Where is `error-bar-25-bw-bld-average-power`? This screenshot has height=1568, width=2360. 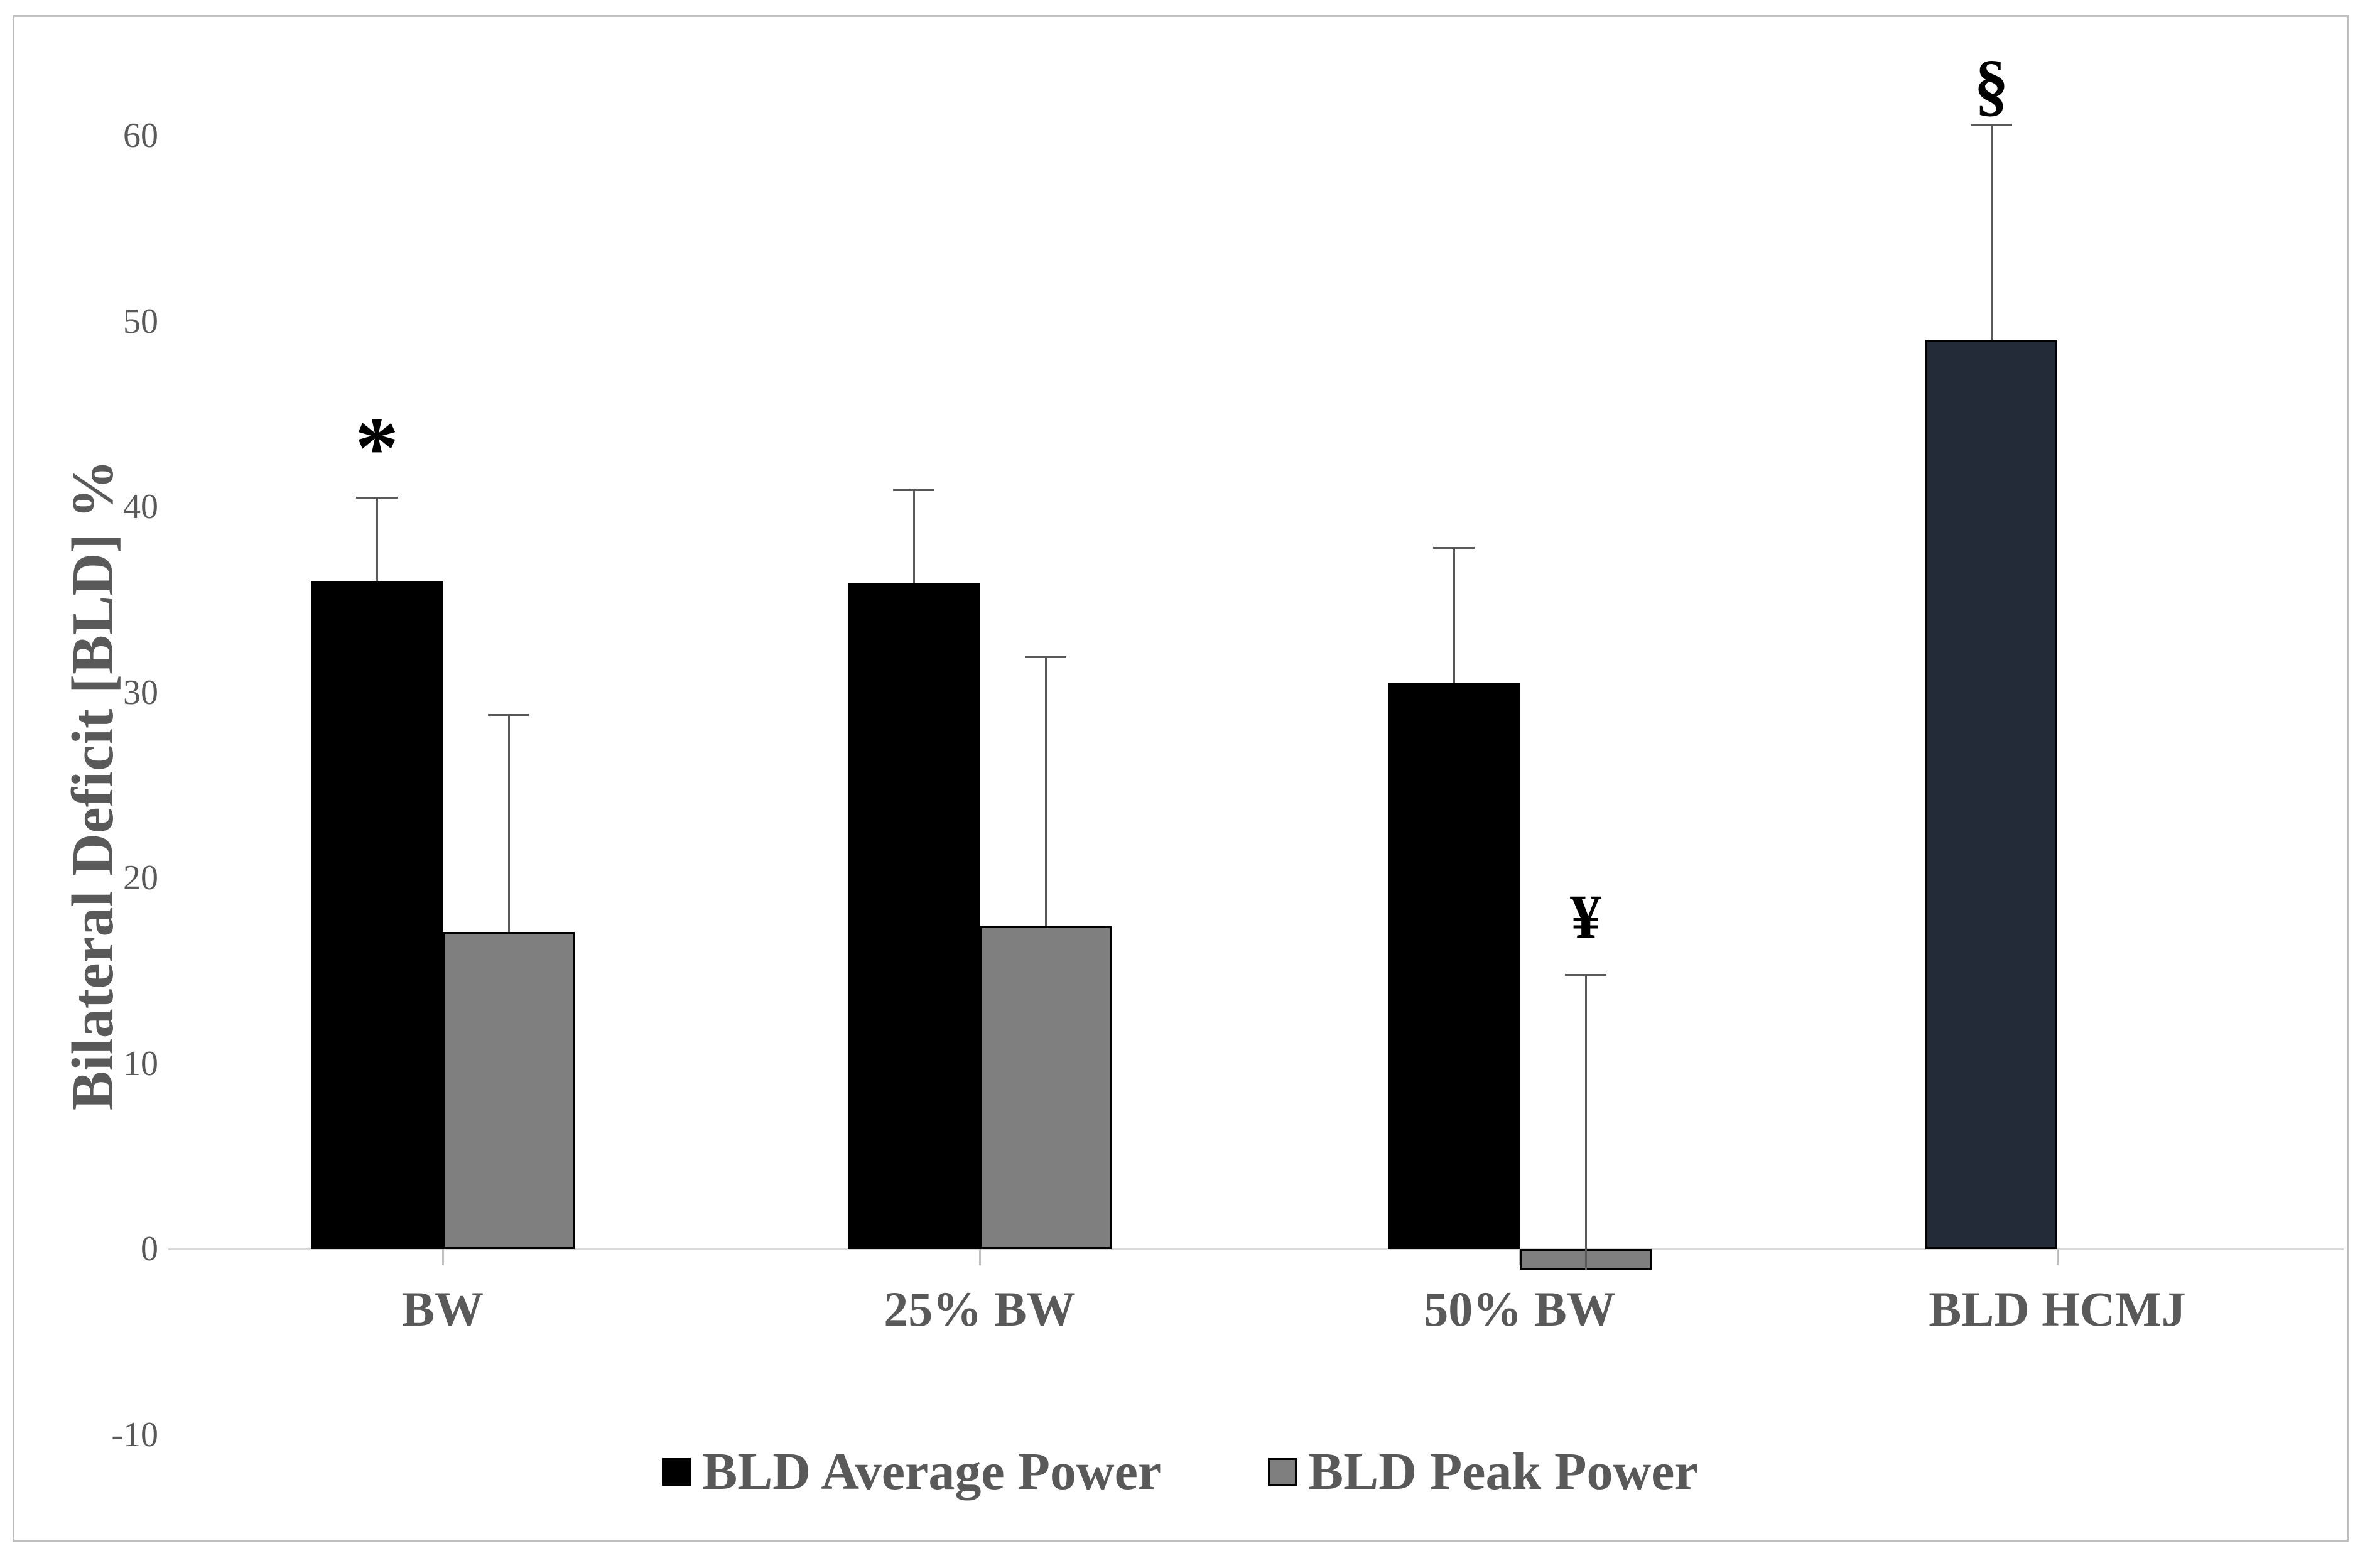
error-bar-25-bw-bld-average-power is located at coordinates (913, 536).